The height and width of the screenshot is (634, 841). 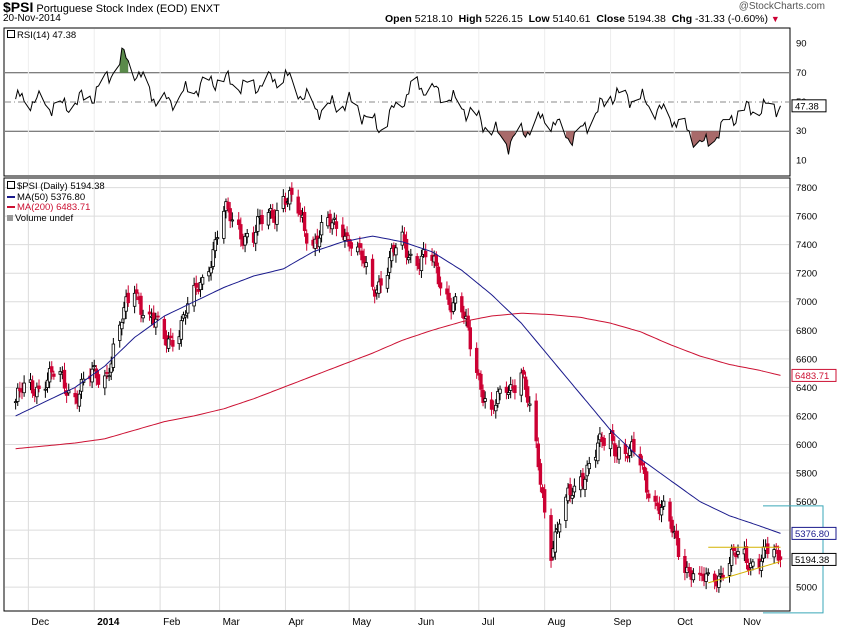 What do you see at coordinates (801, 44) in the screenshot?
I see `rsi-tick-label: 90` at bounding box center [801, 44].